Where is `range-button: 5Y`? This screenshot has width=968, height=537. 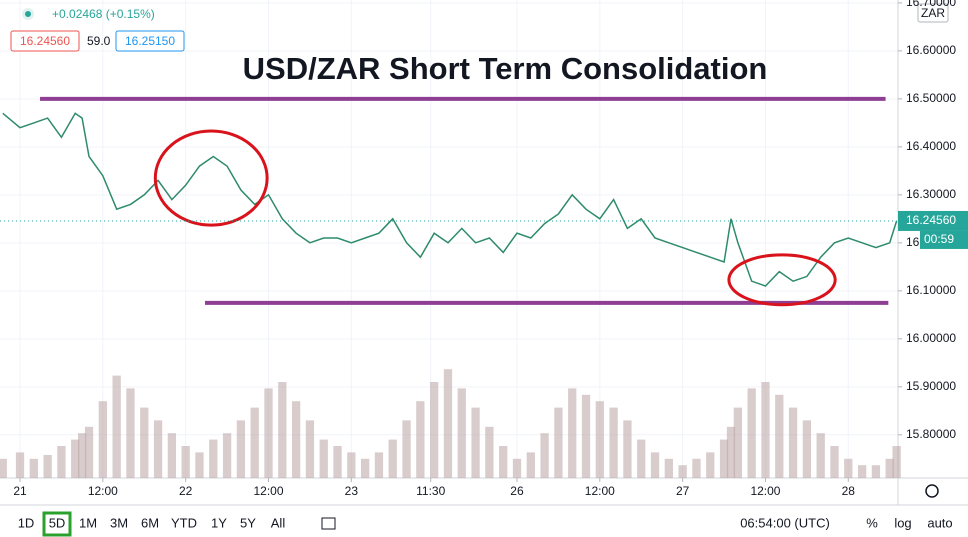
range-button: 5Y is located at coordinates (248, 522).